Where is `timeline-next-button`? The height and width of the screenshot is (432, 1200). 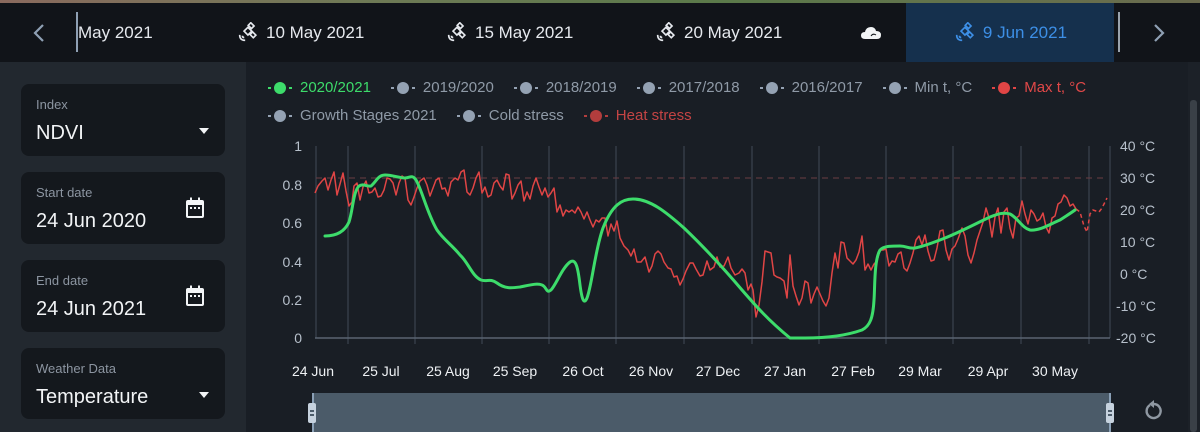
timeline-next-button is located at coordinates (1159, 32).